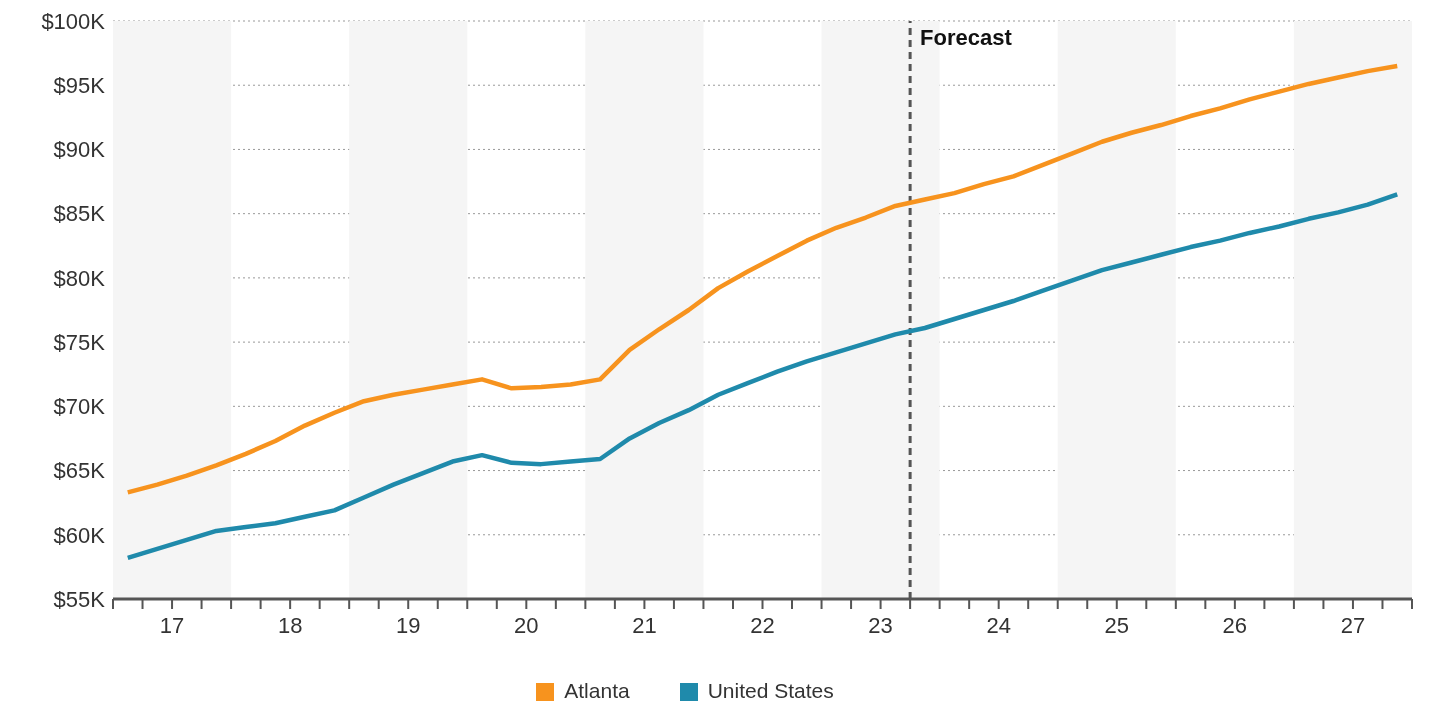 The height and width of the screenshot is (717, 1432). I want to click on x-tick-label: 17, so click(172, 625).